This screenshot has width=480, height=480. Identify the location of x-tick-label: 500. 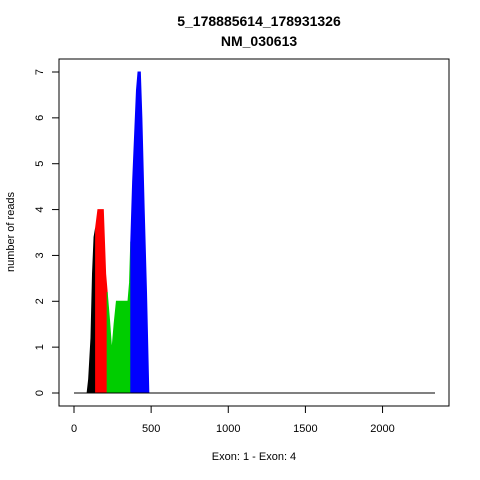
(151, 429).